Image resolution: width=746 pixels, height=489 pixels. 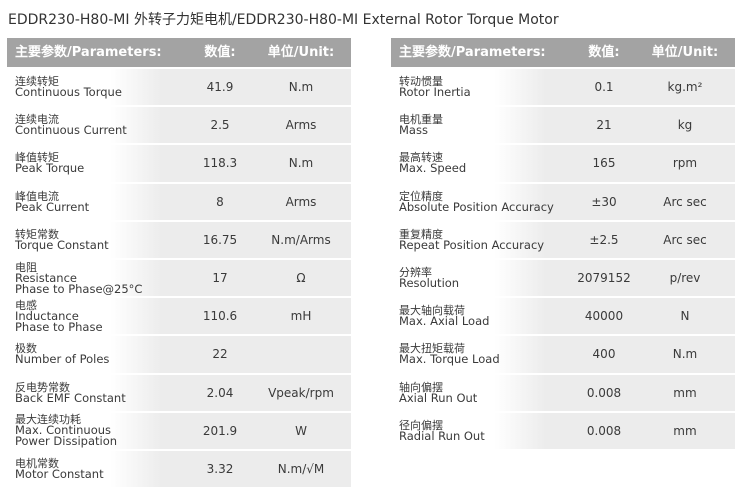 I want to click on parameter-line: Max. Torque Load, so click(x=449, y=359).